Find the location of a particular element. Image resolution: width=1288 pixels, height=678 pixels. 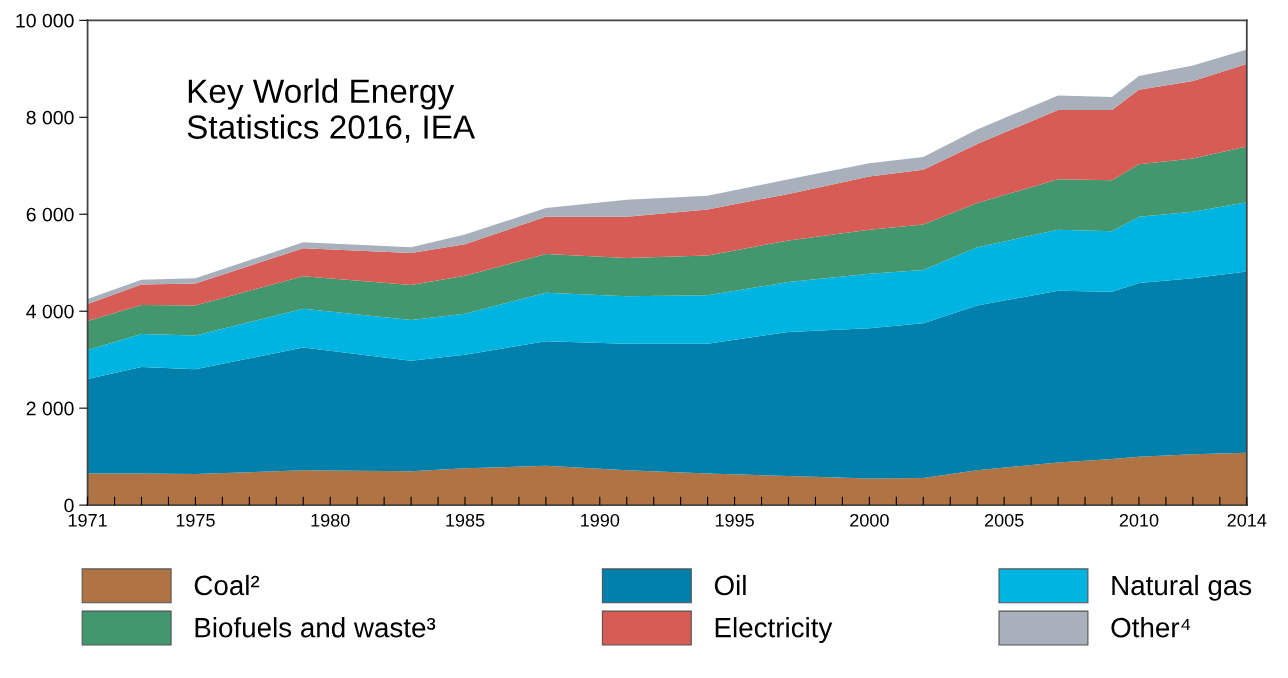

legend-label: Biofuels and waste³ is located at coordinates (315, 627).